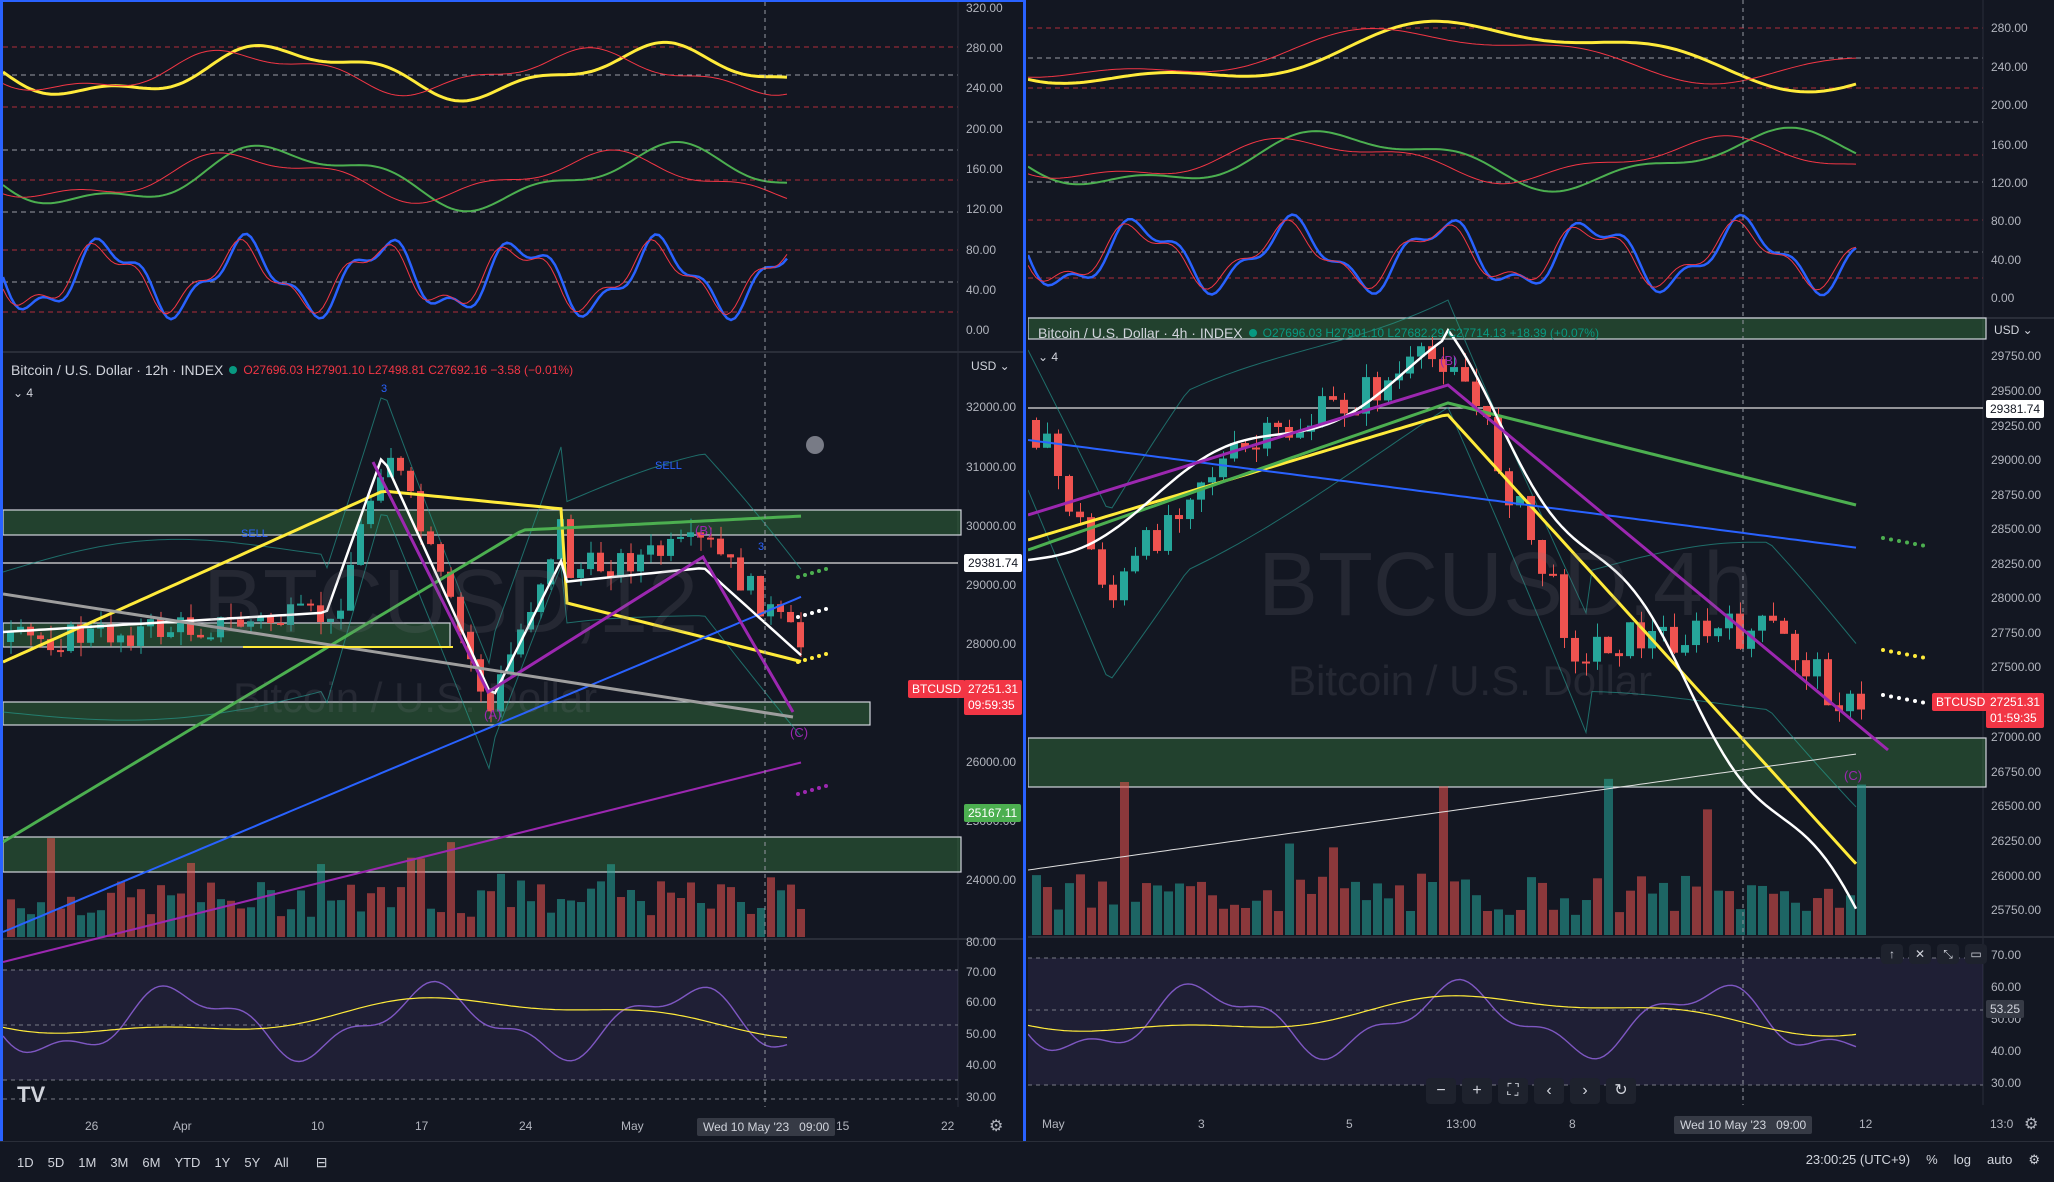 The width and height of the screenshot is (2054, 1182). I want to click on ma-blue, so click(1442, 494).